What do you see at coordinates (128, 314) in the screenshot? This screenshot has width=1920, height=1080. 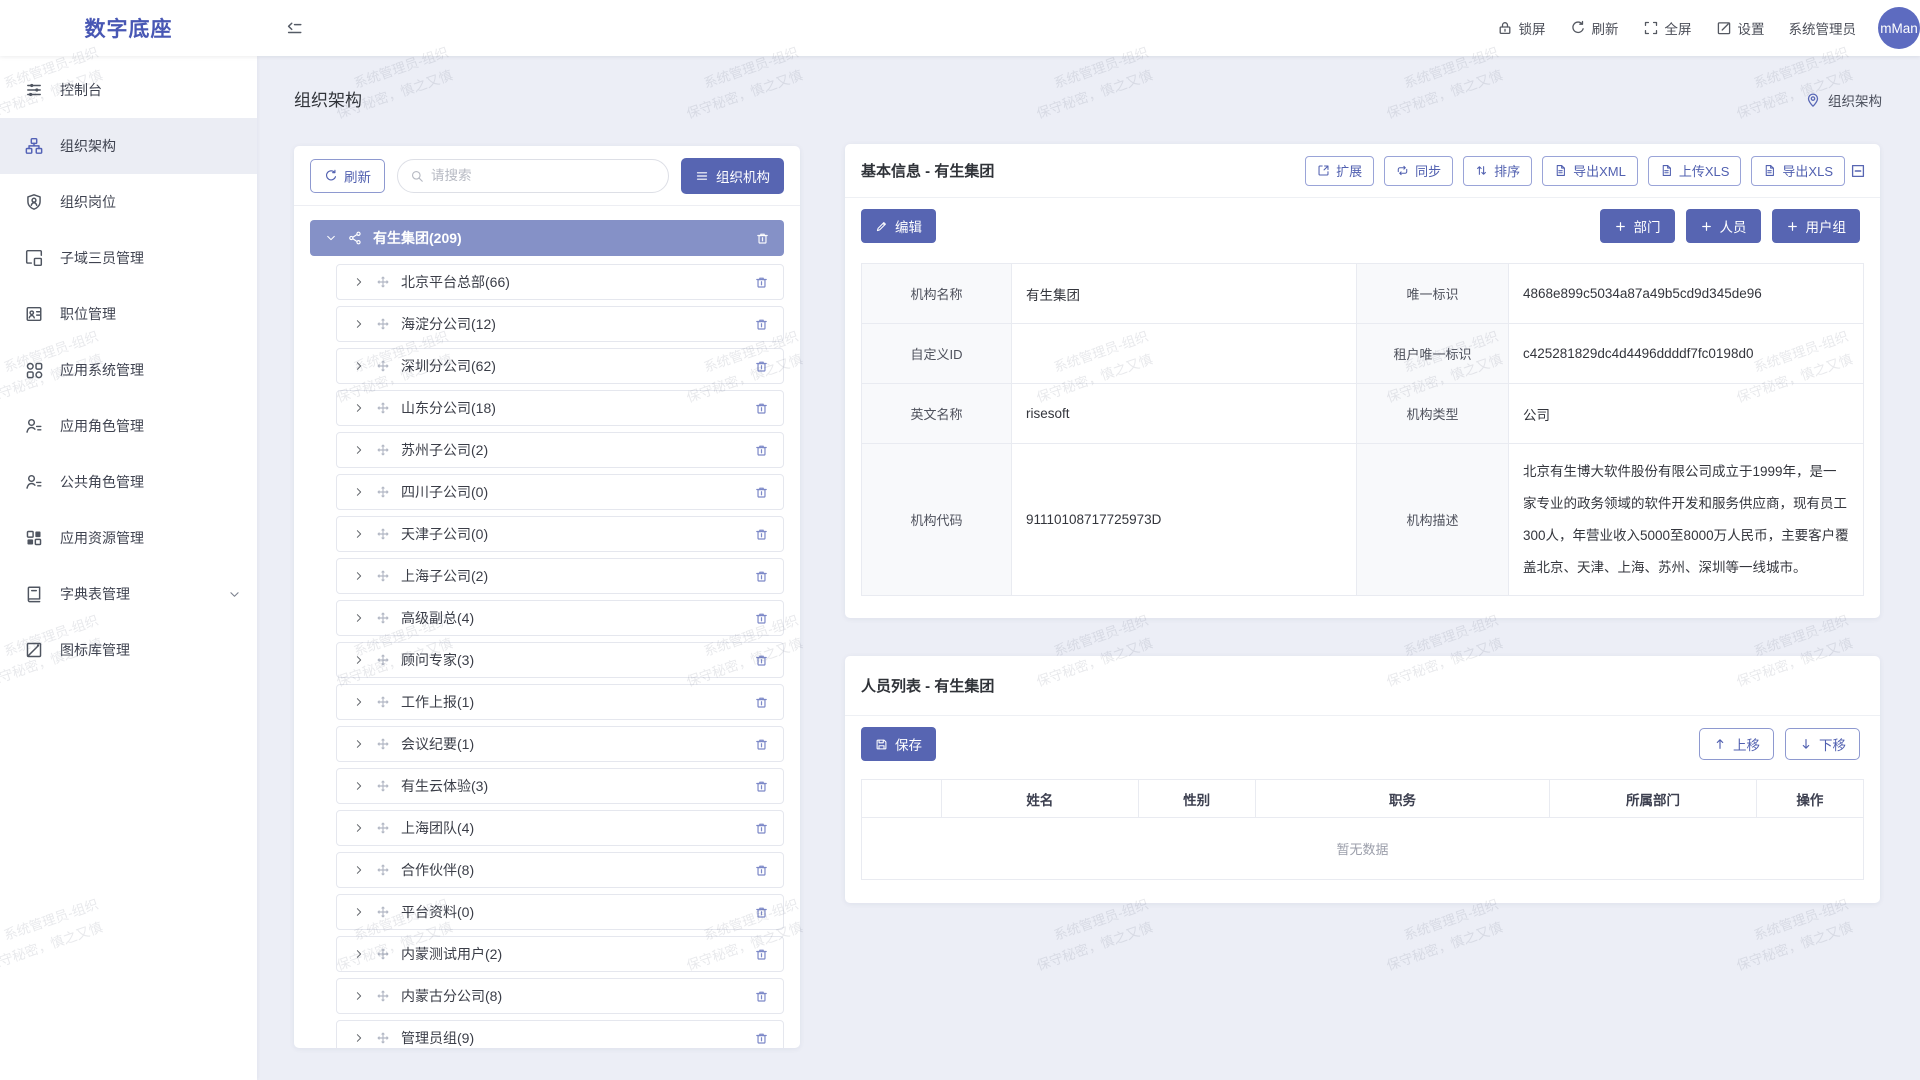 I see `sidebar-item: 职位管理` at bounding box center [128, 314].